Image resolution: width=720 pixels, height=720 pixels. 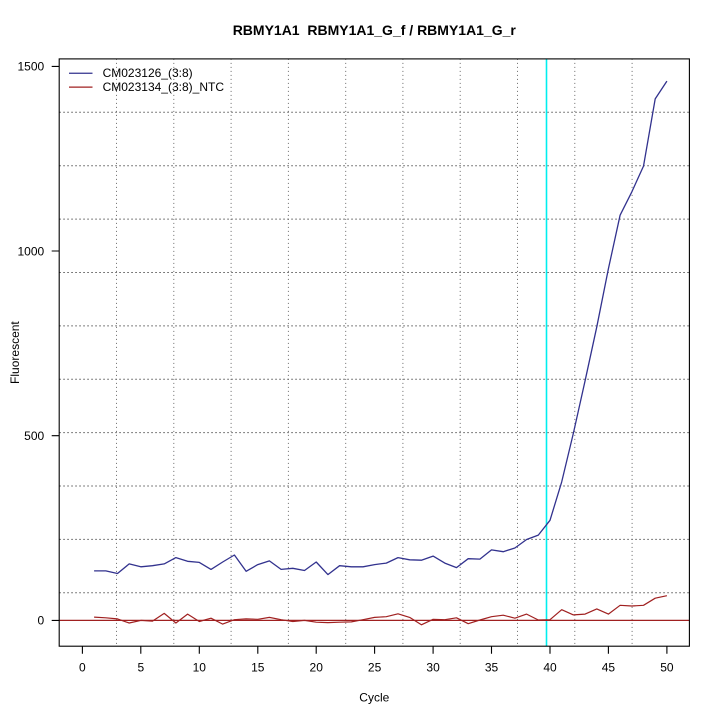 What do you see at coordinates (375, 30) in the screenshot?
I see `svg-text:RBMY1A1 RBMY1A1_G_f / RBMY1A1: RBMY1A1 RBMY1A1_G_f / RBMY1A1_G_r` at bounding box center [375, 30].